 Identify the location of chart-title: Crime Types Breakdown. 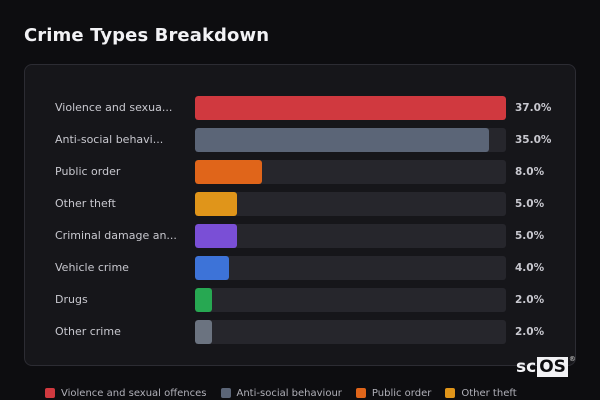
(147, 35).